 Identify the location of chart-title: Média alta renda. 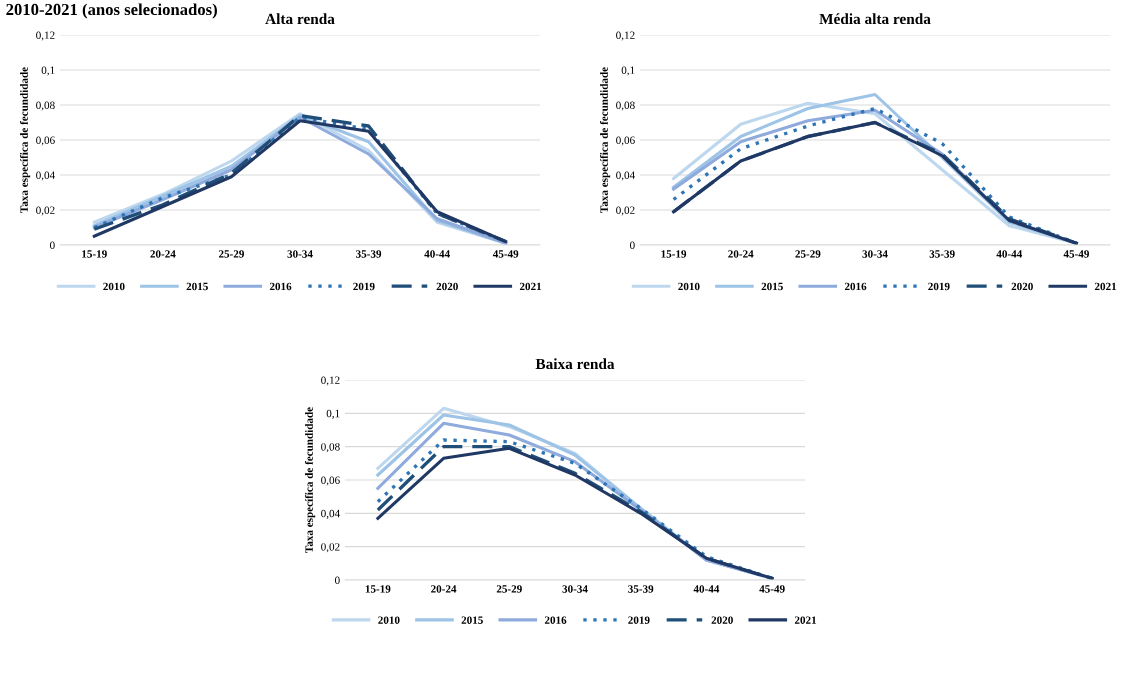
(875, 19).